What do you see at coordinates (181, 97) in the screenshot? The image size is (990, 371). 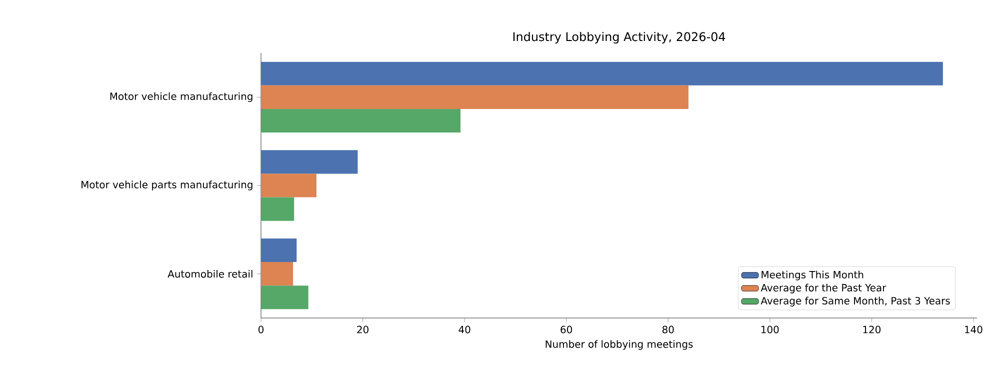 I see `y-tick-label: Motor vehicle manufacturing` at bounding box center [181, 97].